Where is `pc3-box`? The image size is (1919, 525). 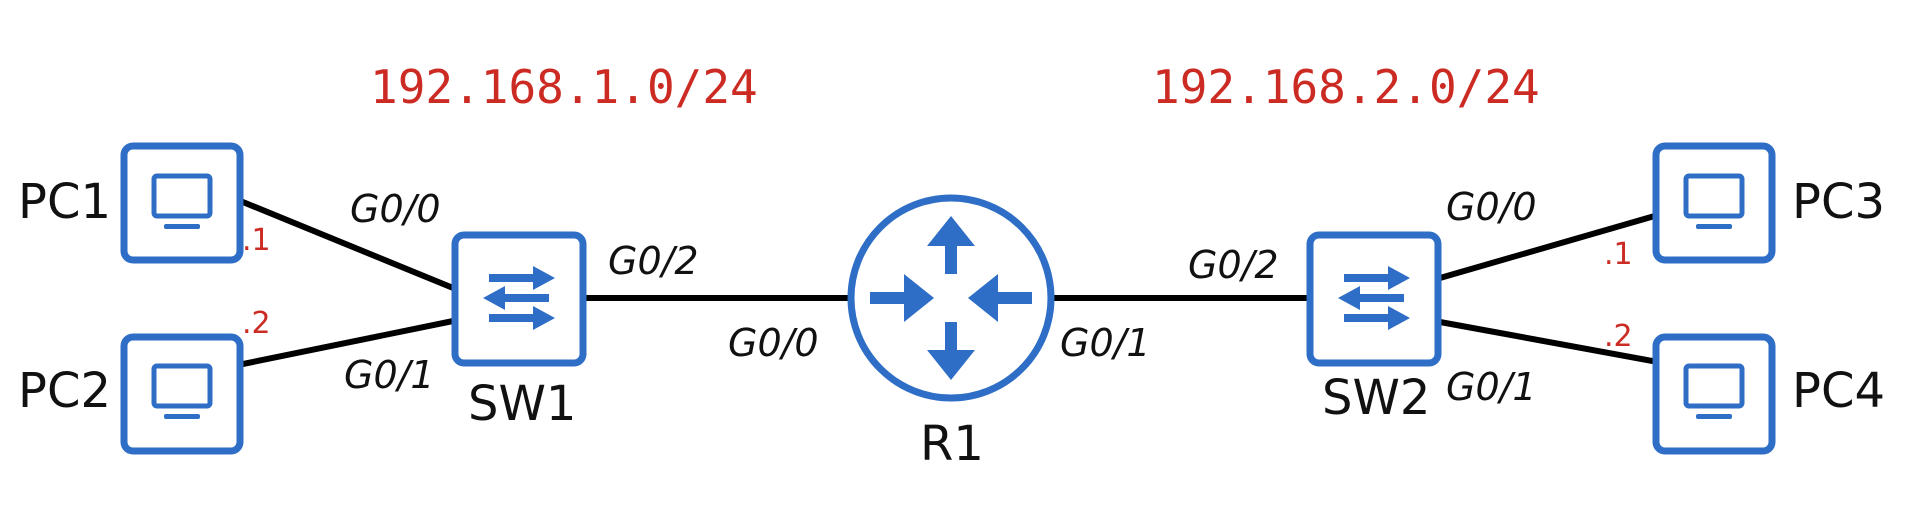 pc3-box is located at coordinates (1714, 203).